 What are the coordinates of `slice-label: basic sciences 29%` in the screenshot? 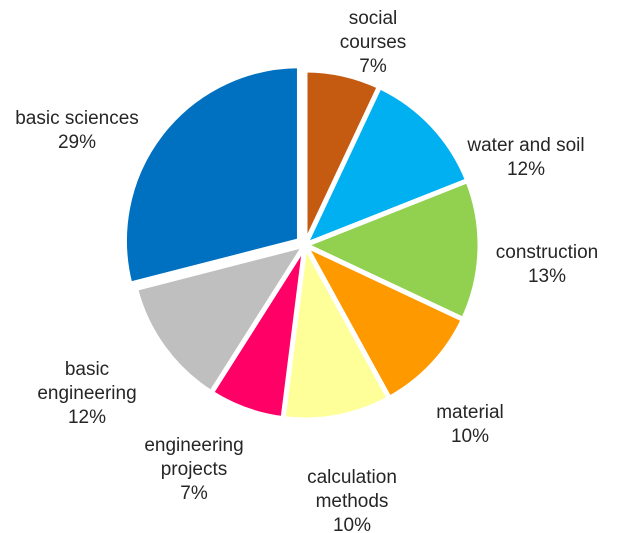 It's located at (77, 130).